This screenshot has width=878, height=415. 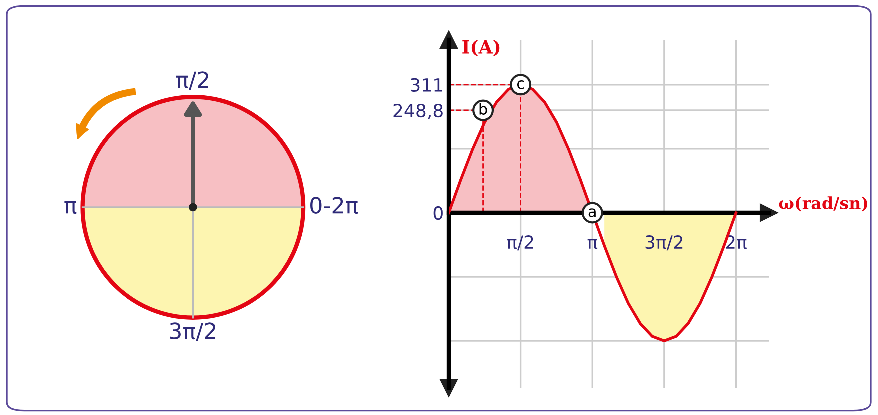 What do you see at coordinates (426, 85) in the screenshot?
I see `y-tick-label: 311` at bounding box center [426, 85].